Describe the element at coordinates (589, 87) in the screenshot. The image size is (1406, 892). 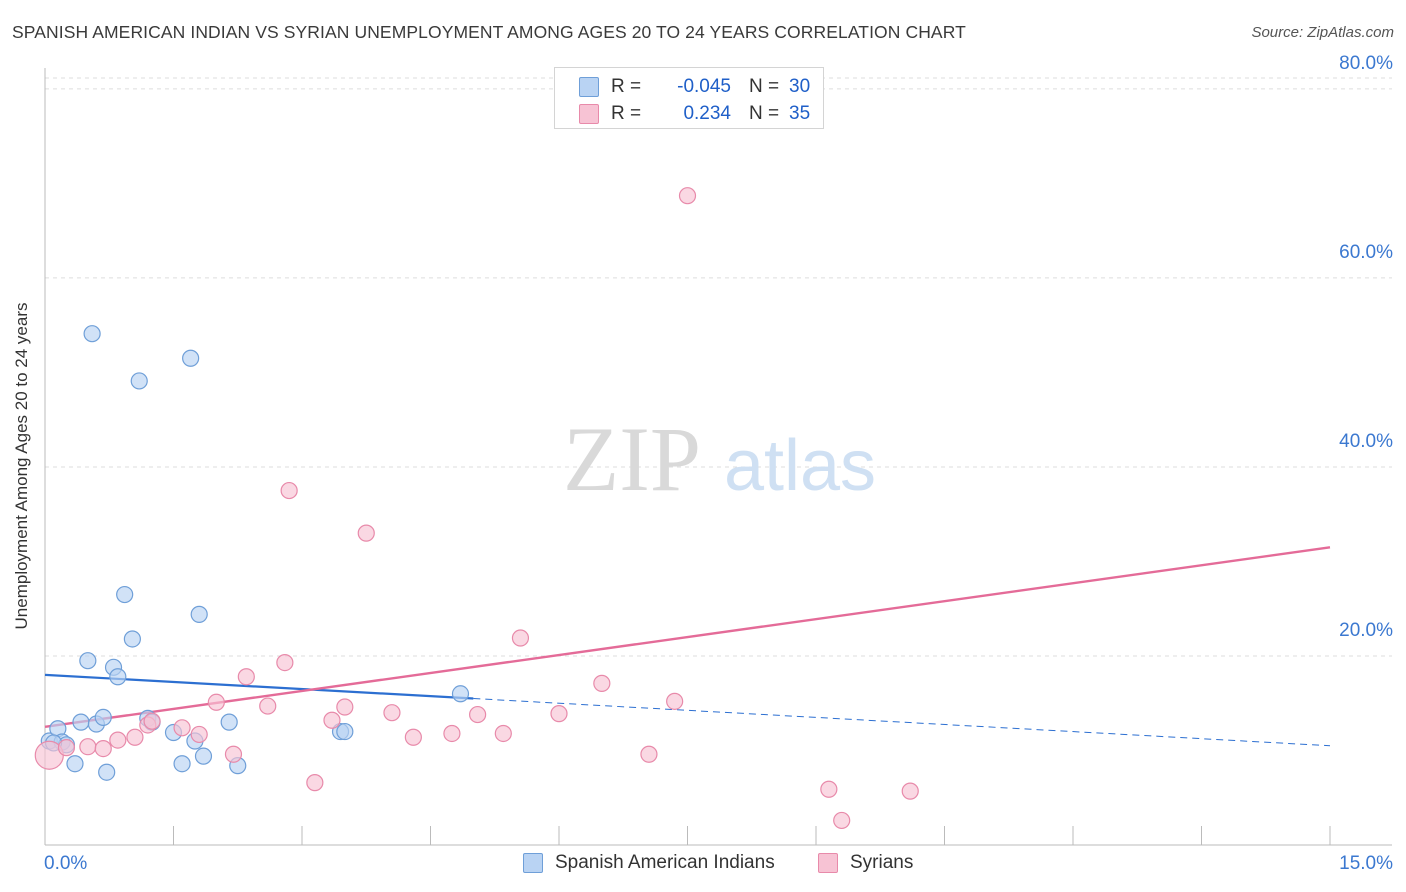
I see `swatch-blue-icon` at that location.